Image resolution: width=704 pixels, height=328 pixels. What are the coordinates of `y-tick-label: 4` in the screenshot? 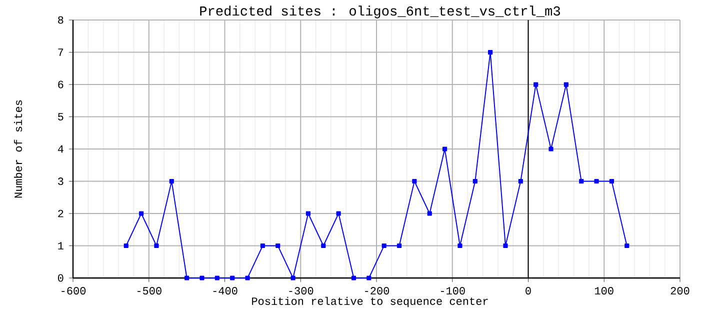 It's located at (61, 149).